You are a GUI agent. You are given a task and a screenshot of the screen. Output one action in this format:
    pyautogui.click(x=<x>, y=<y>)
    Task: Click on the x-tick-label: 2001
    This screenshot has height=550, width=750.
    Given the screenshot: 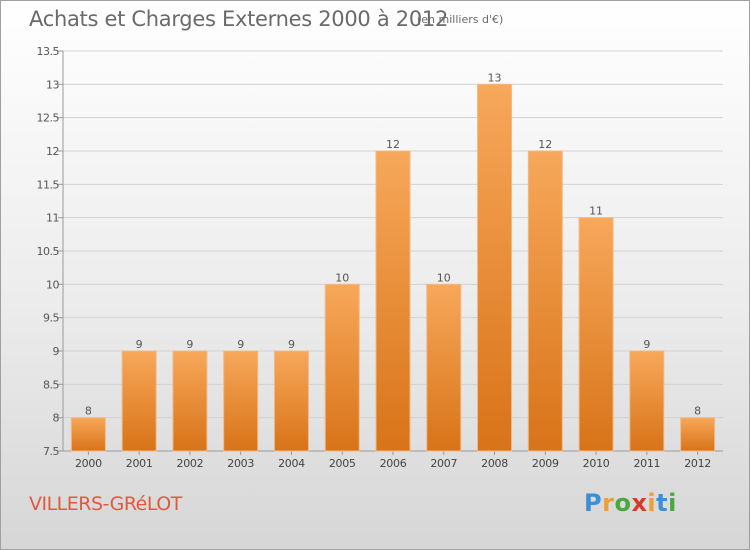 What is the action you would take?
    pyautogui.click(x=139, y=463)
    